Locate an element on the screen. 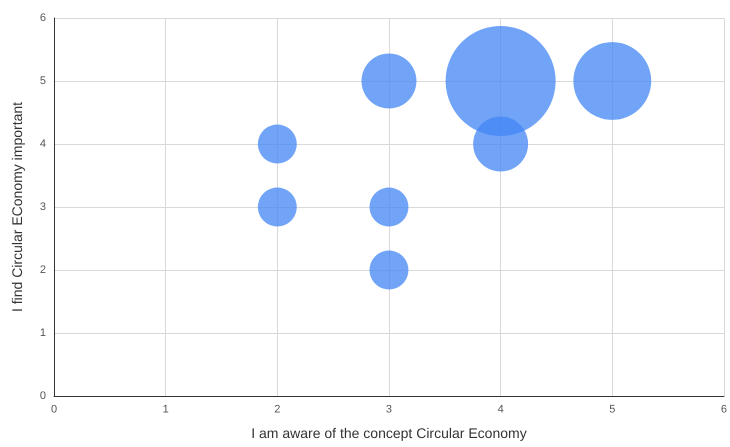  y-tick-label: 6 is located at coordinates (43, 18).